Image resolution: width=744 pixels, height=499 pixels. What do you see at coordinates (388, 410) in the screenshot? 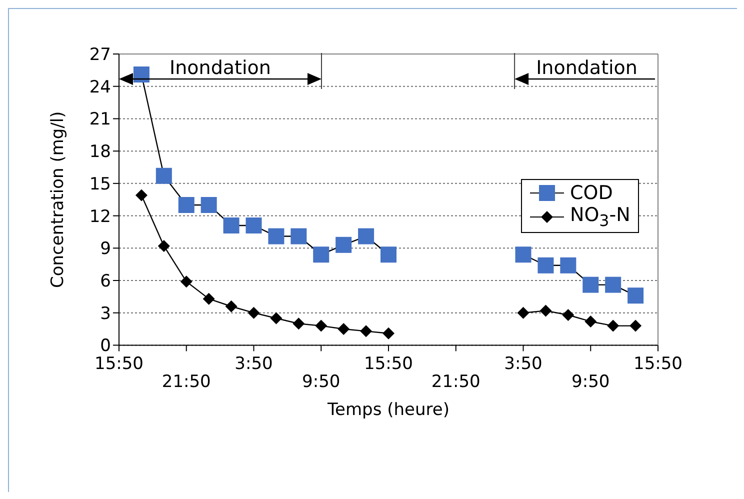
I see `x-axis-title: Temps (heure)` at bounding box center [388, 410].